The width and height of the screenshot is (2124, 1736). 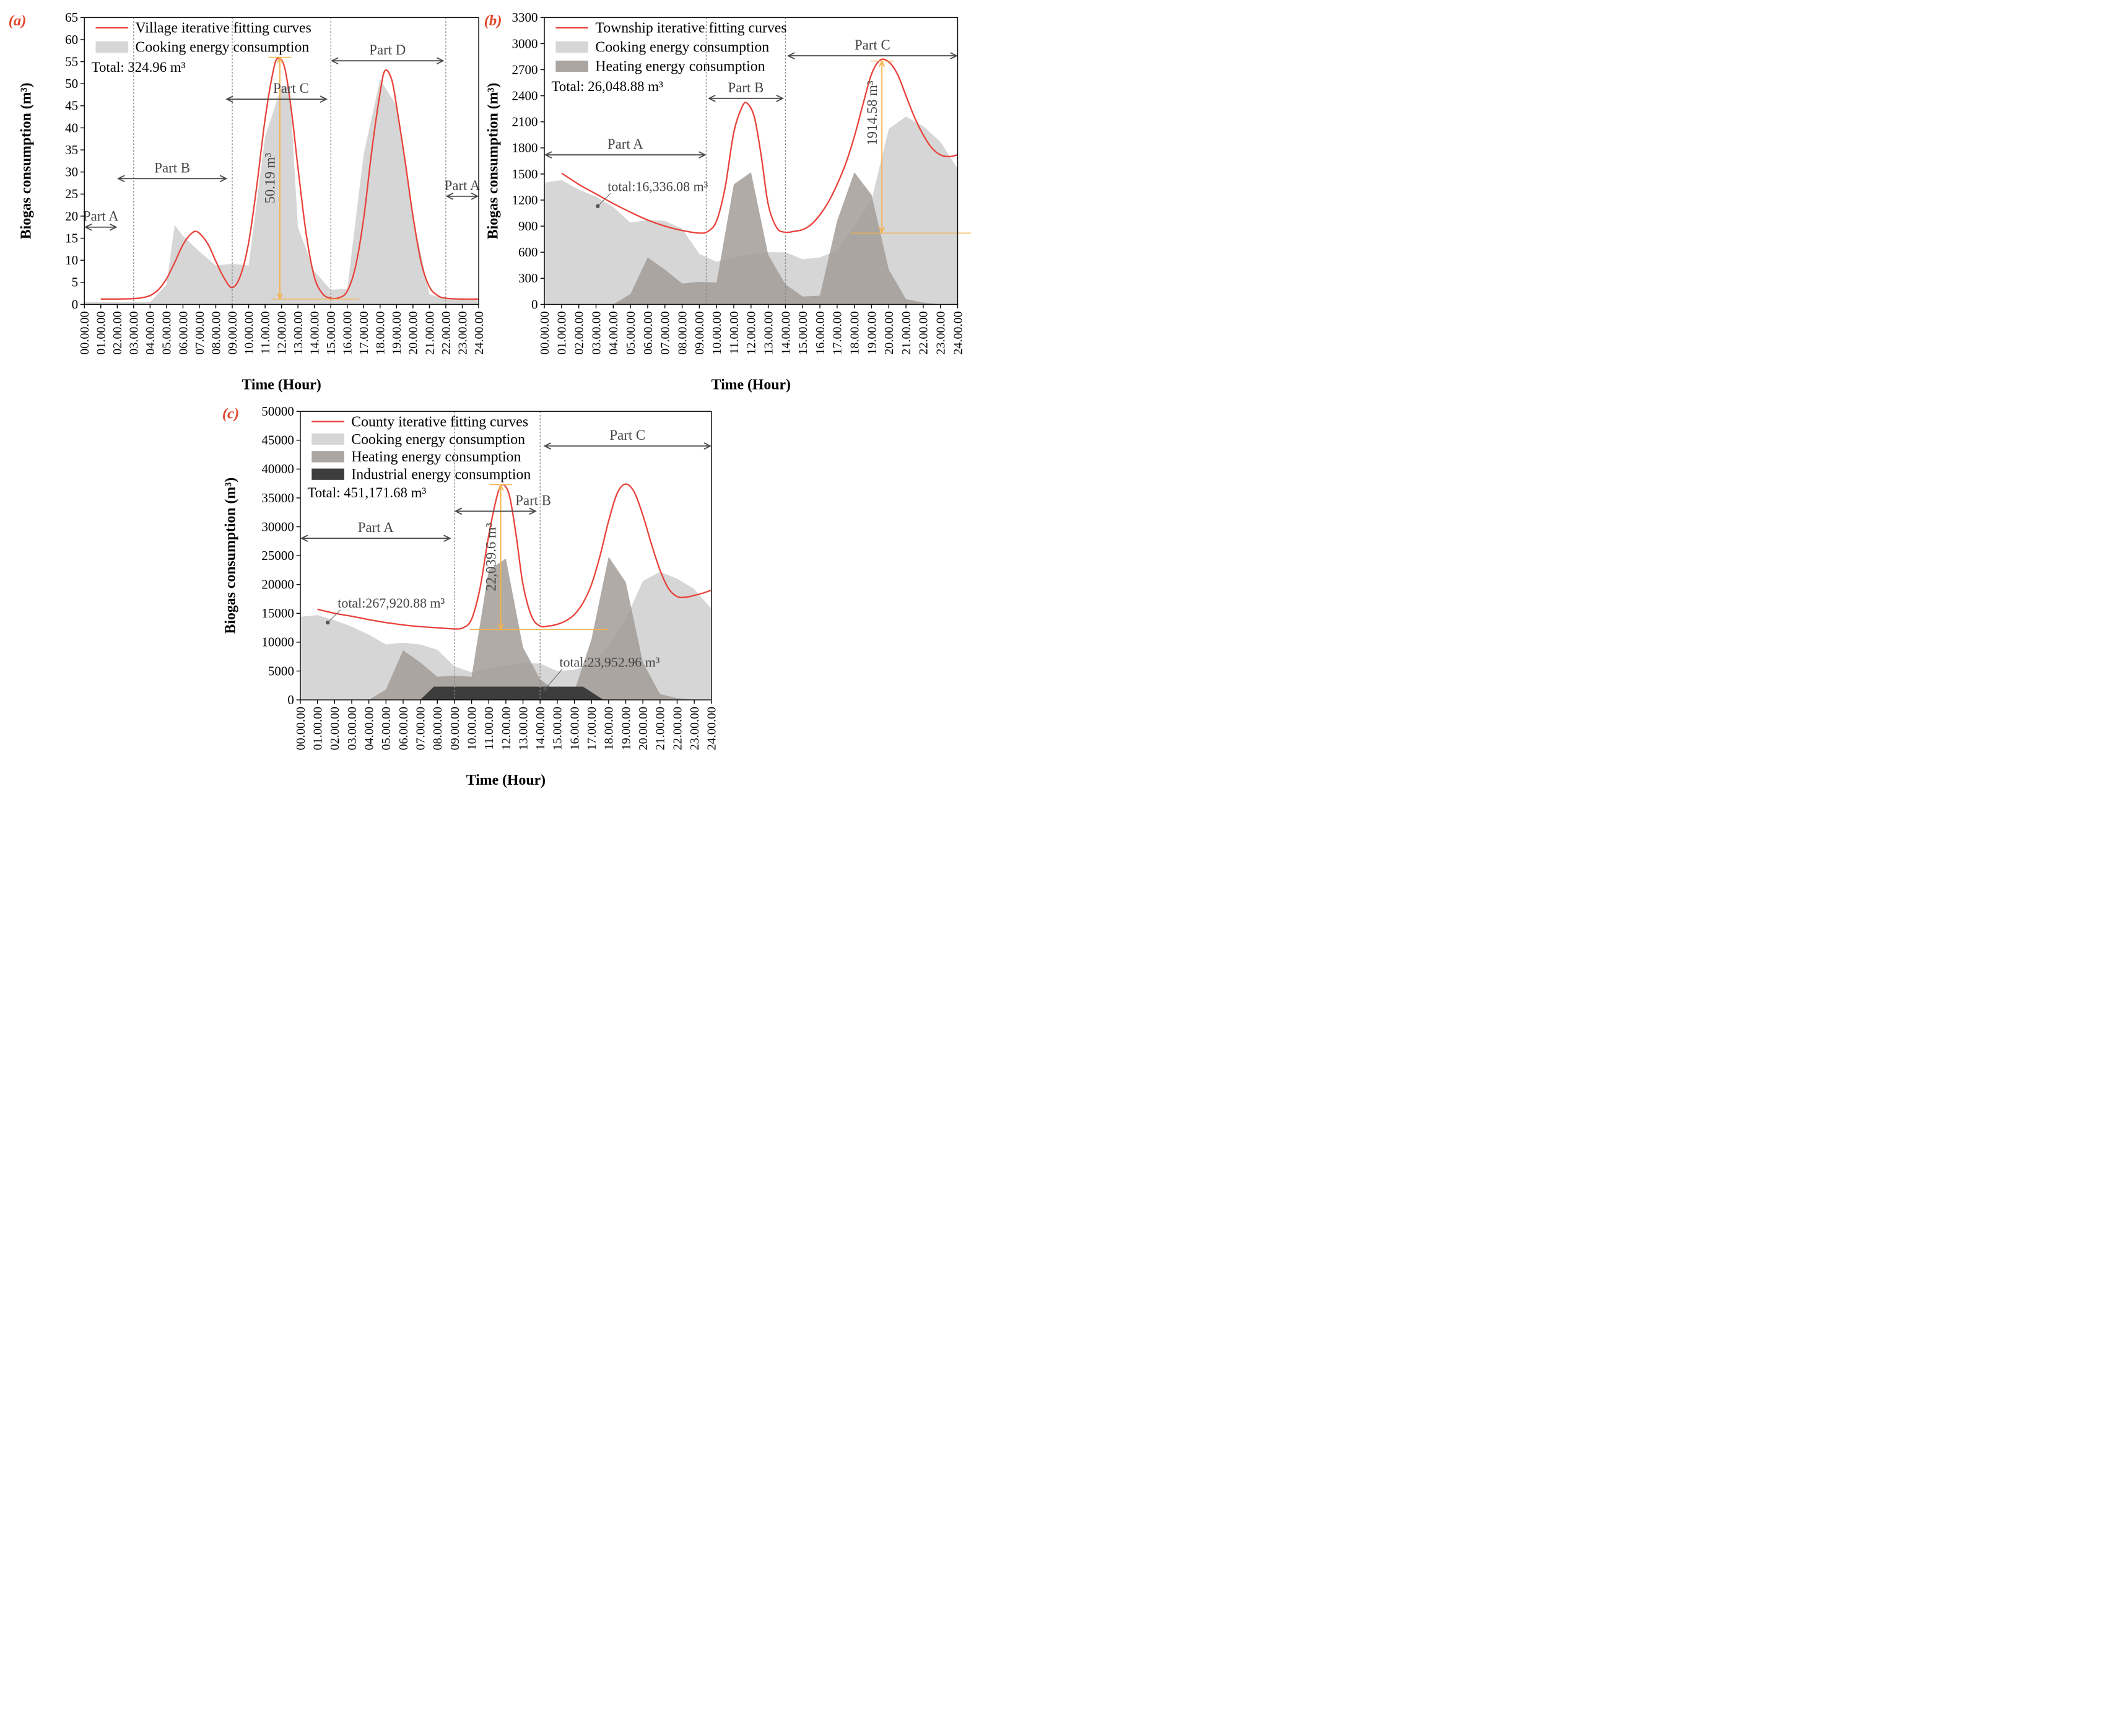 What do you see at coordinates (525, 200) in the screenshot?
I see `y-tick-label: 1200` at bounding box center [525, 200].